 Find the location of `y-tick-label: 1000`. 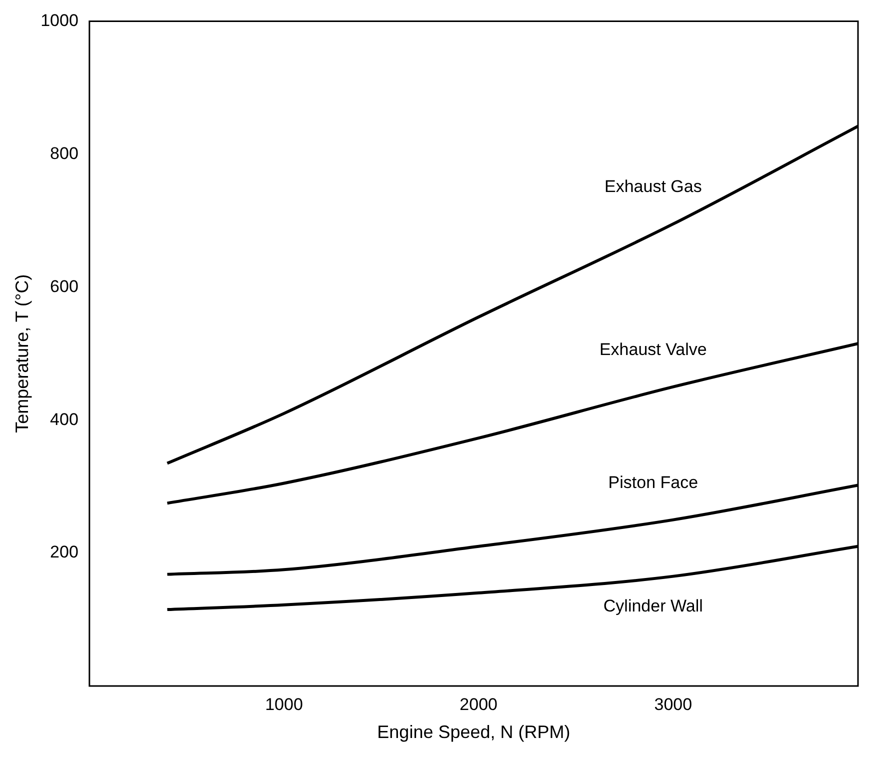

y-tick-label: 1000 is located at coordinates (59, 20).